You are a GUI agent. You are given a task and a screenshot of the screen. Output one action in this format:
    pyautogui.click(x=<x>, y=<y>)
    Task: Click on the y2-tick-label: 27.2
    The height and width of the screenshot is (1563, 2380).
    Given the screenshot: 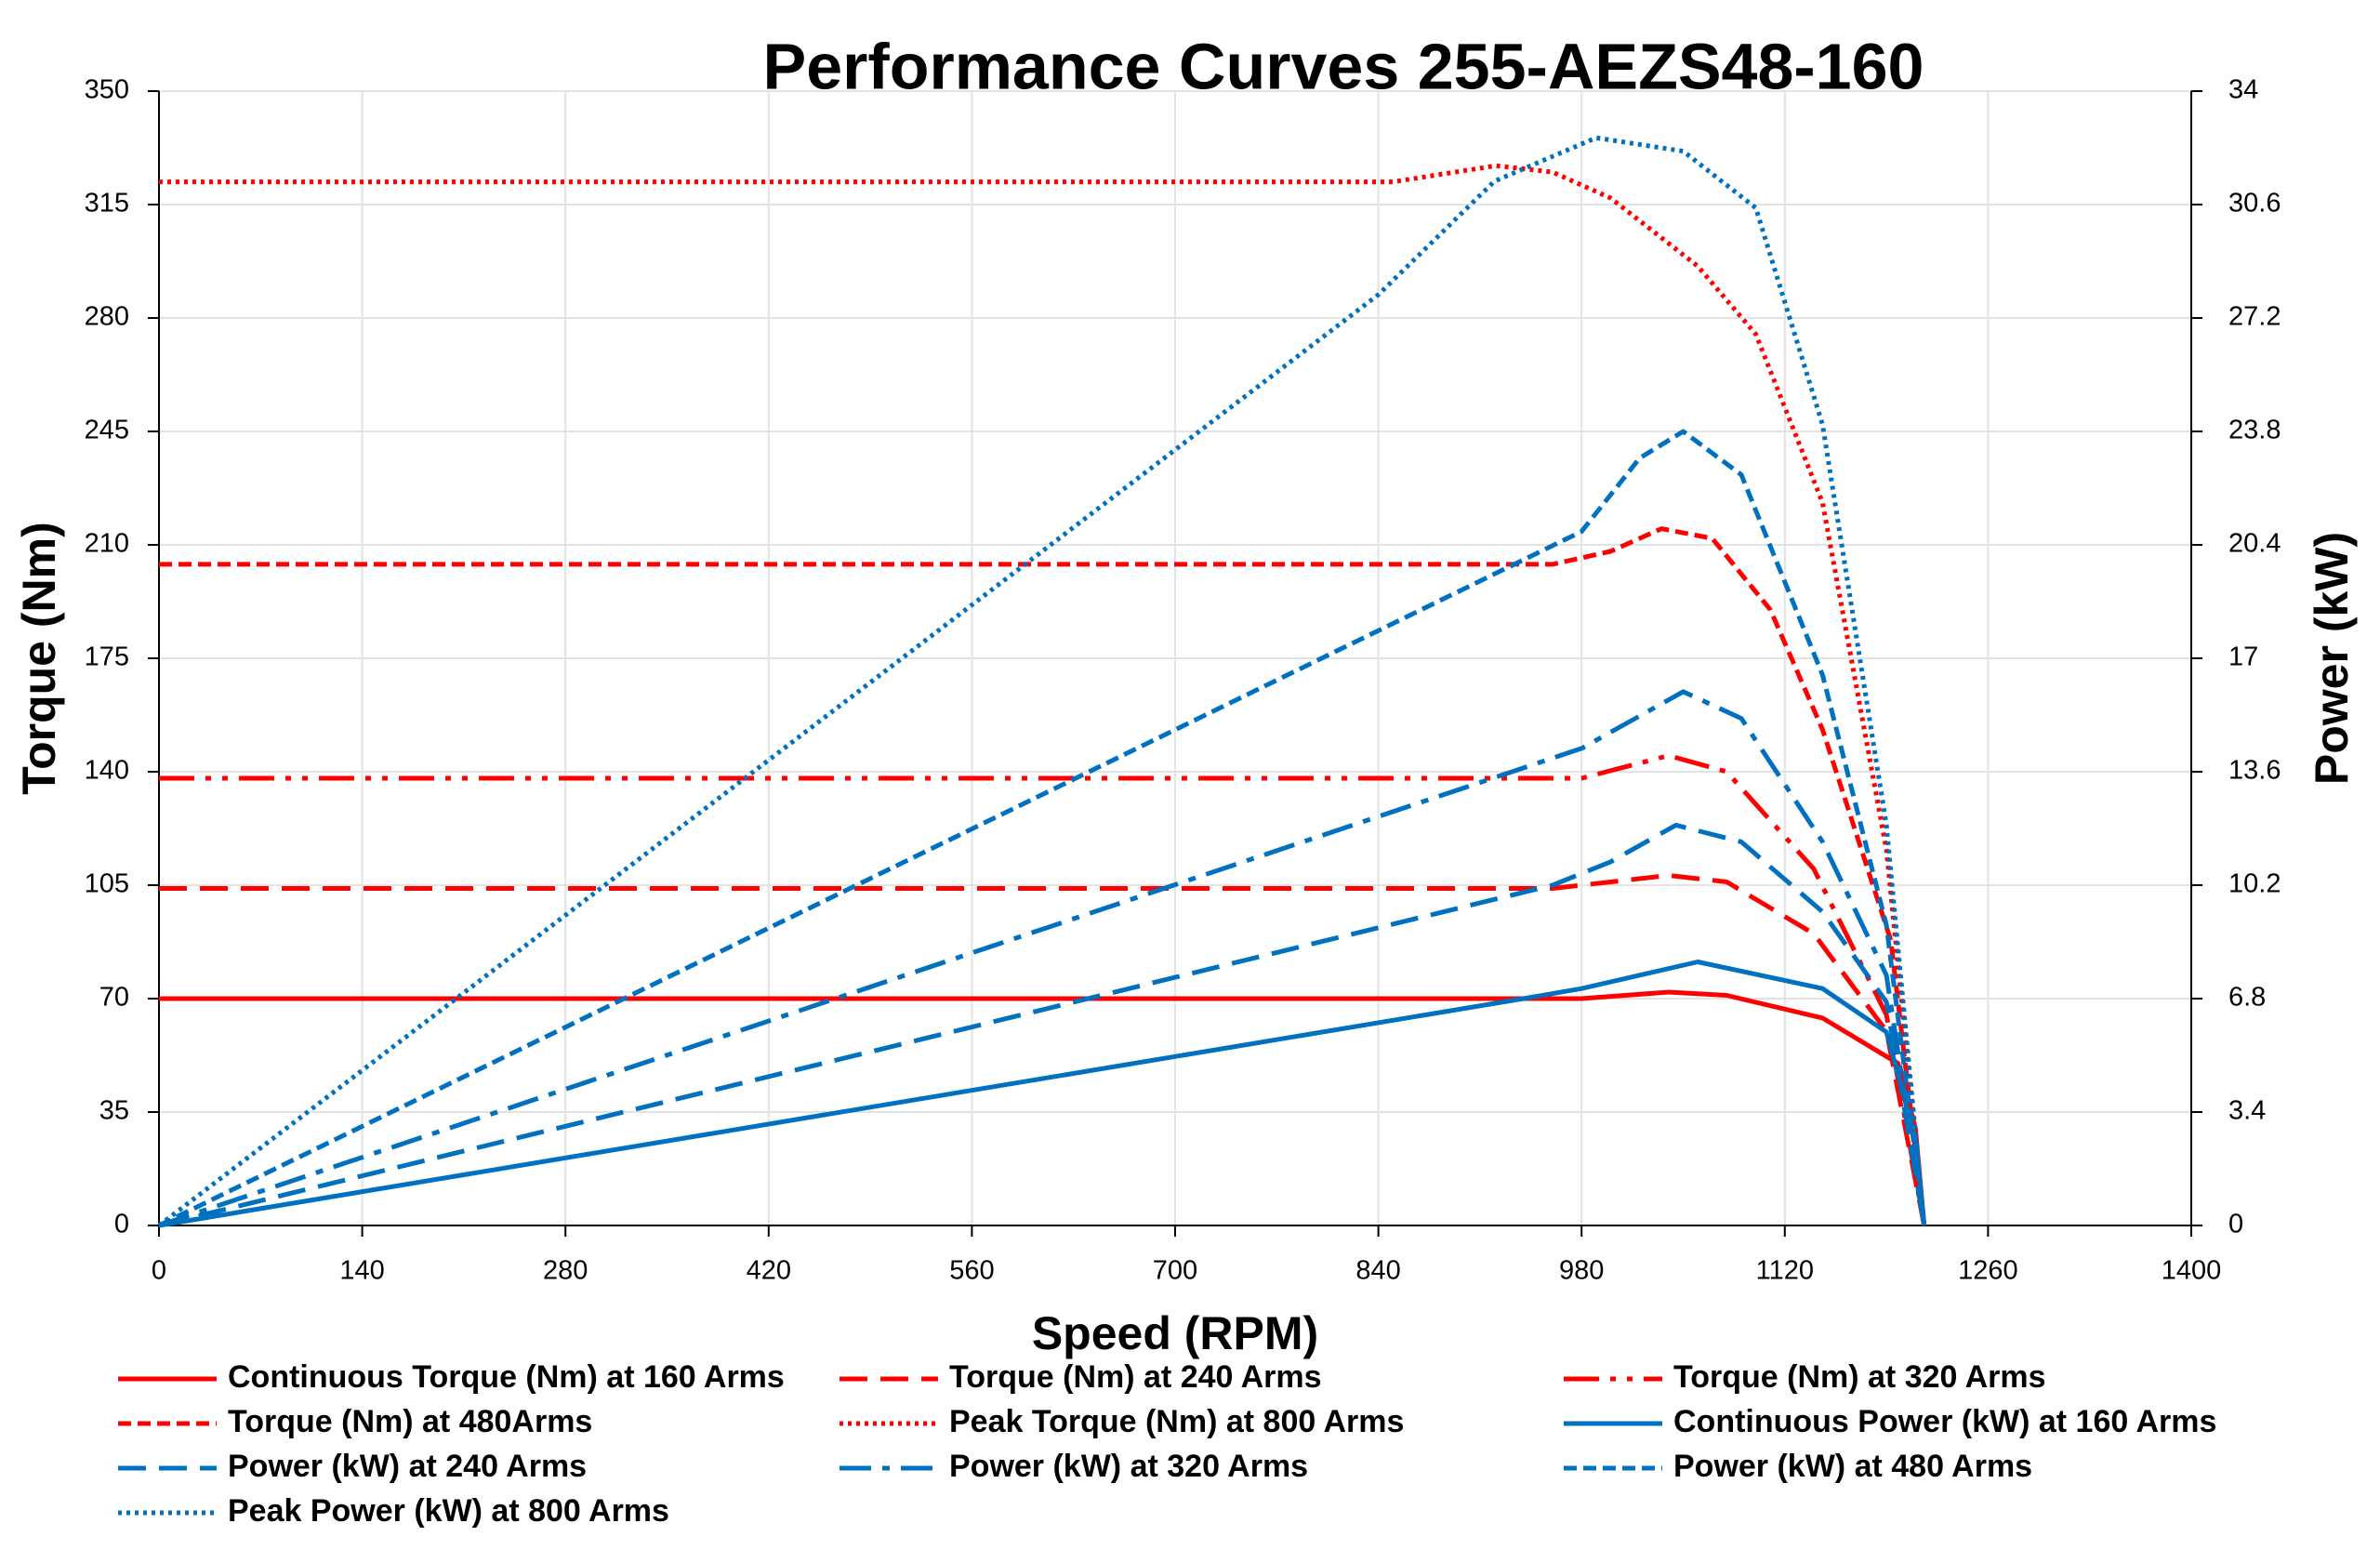 What is the action you would take?
    pyautogui.click(x=2254, y=317)
    